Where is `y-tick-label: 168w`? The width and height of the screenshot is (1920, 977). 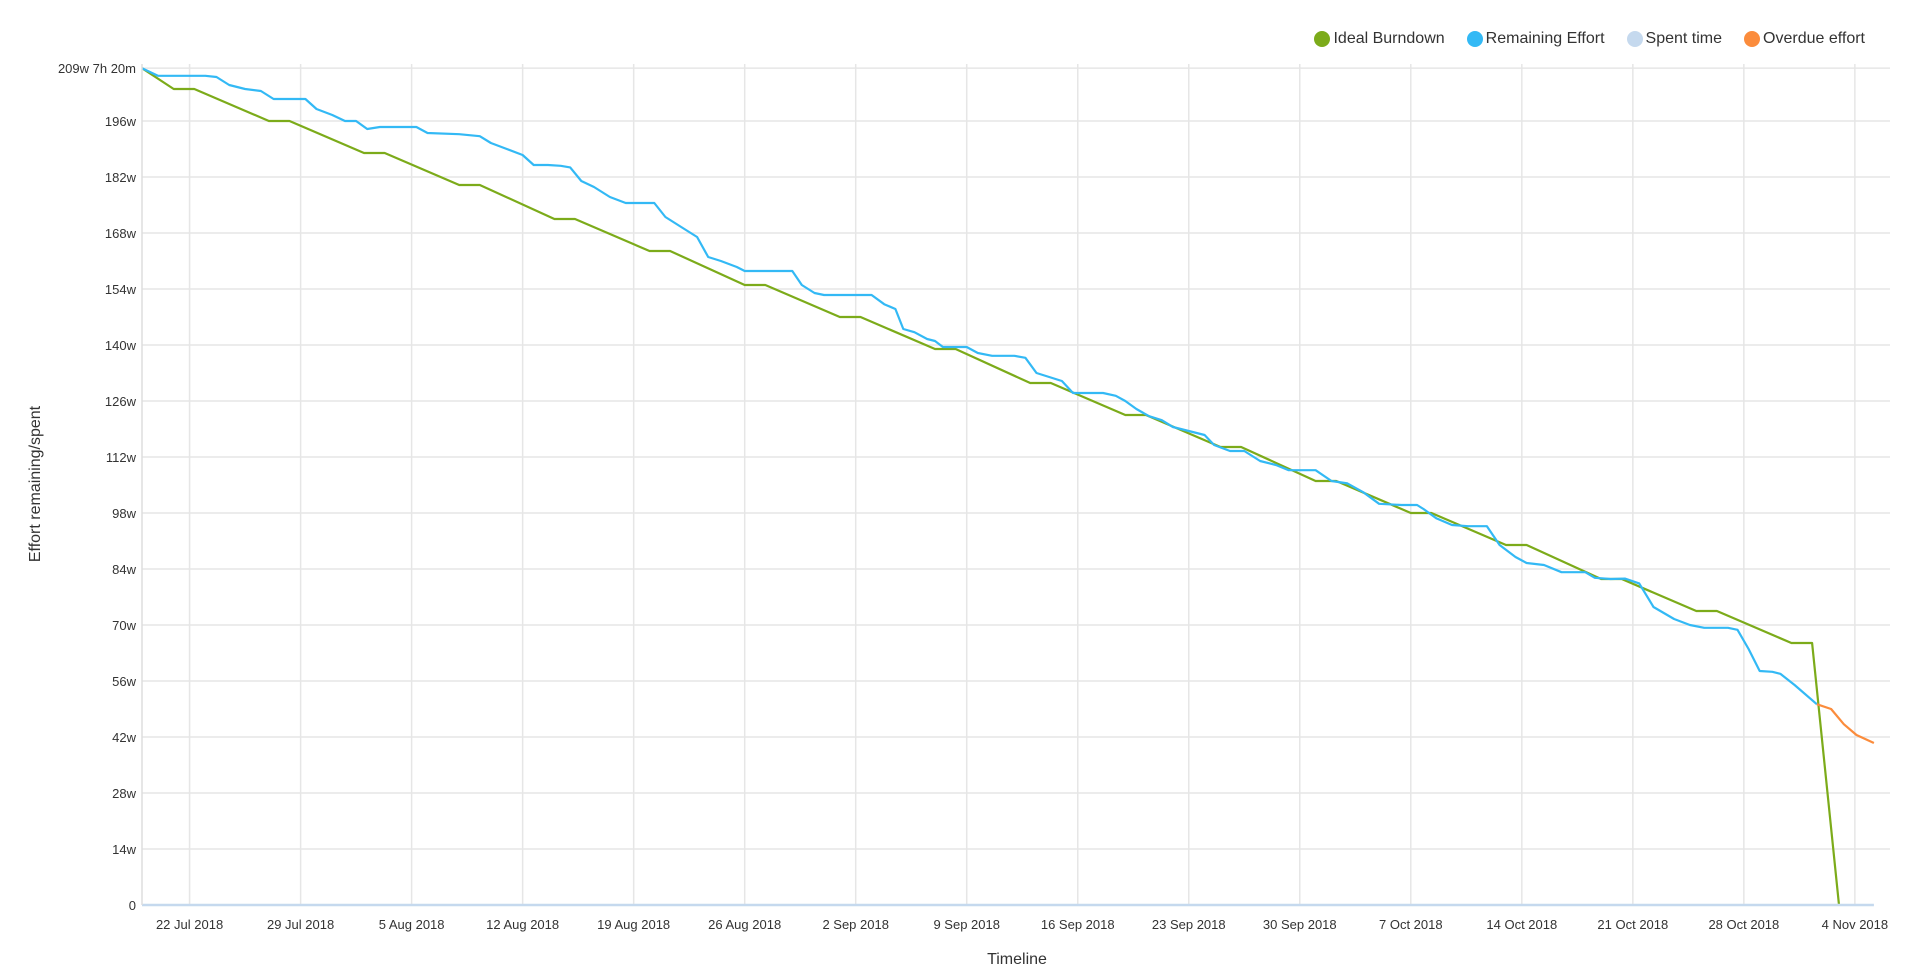
y-tick-label: 168w is located at coordinates (121, 233).